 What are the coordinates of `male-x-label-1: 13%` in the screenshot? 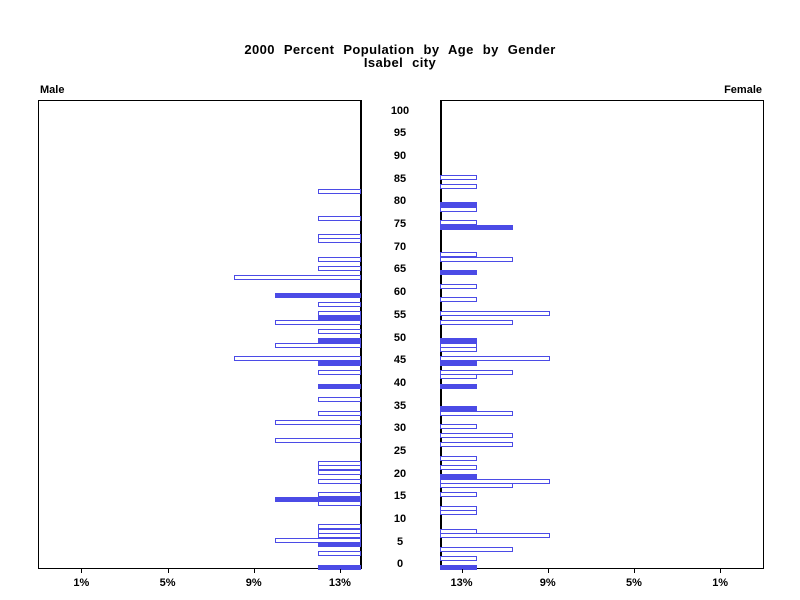 It's located at (339, 583).